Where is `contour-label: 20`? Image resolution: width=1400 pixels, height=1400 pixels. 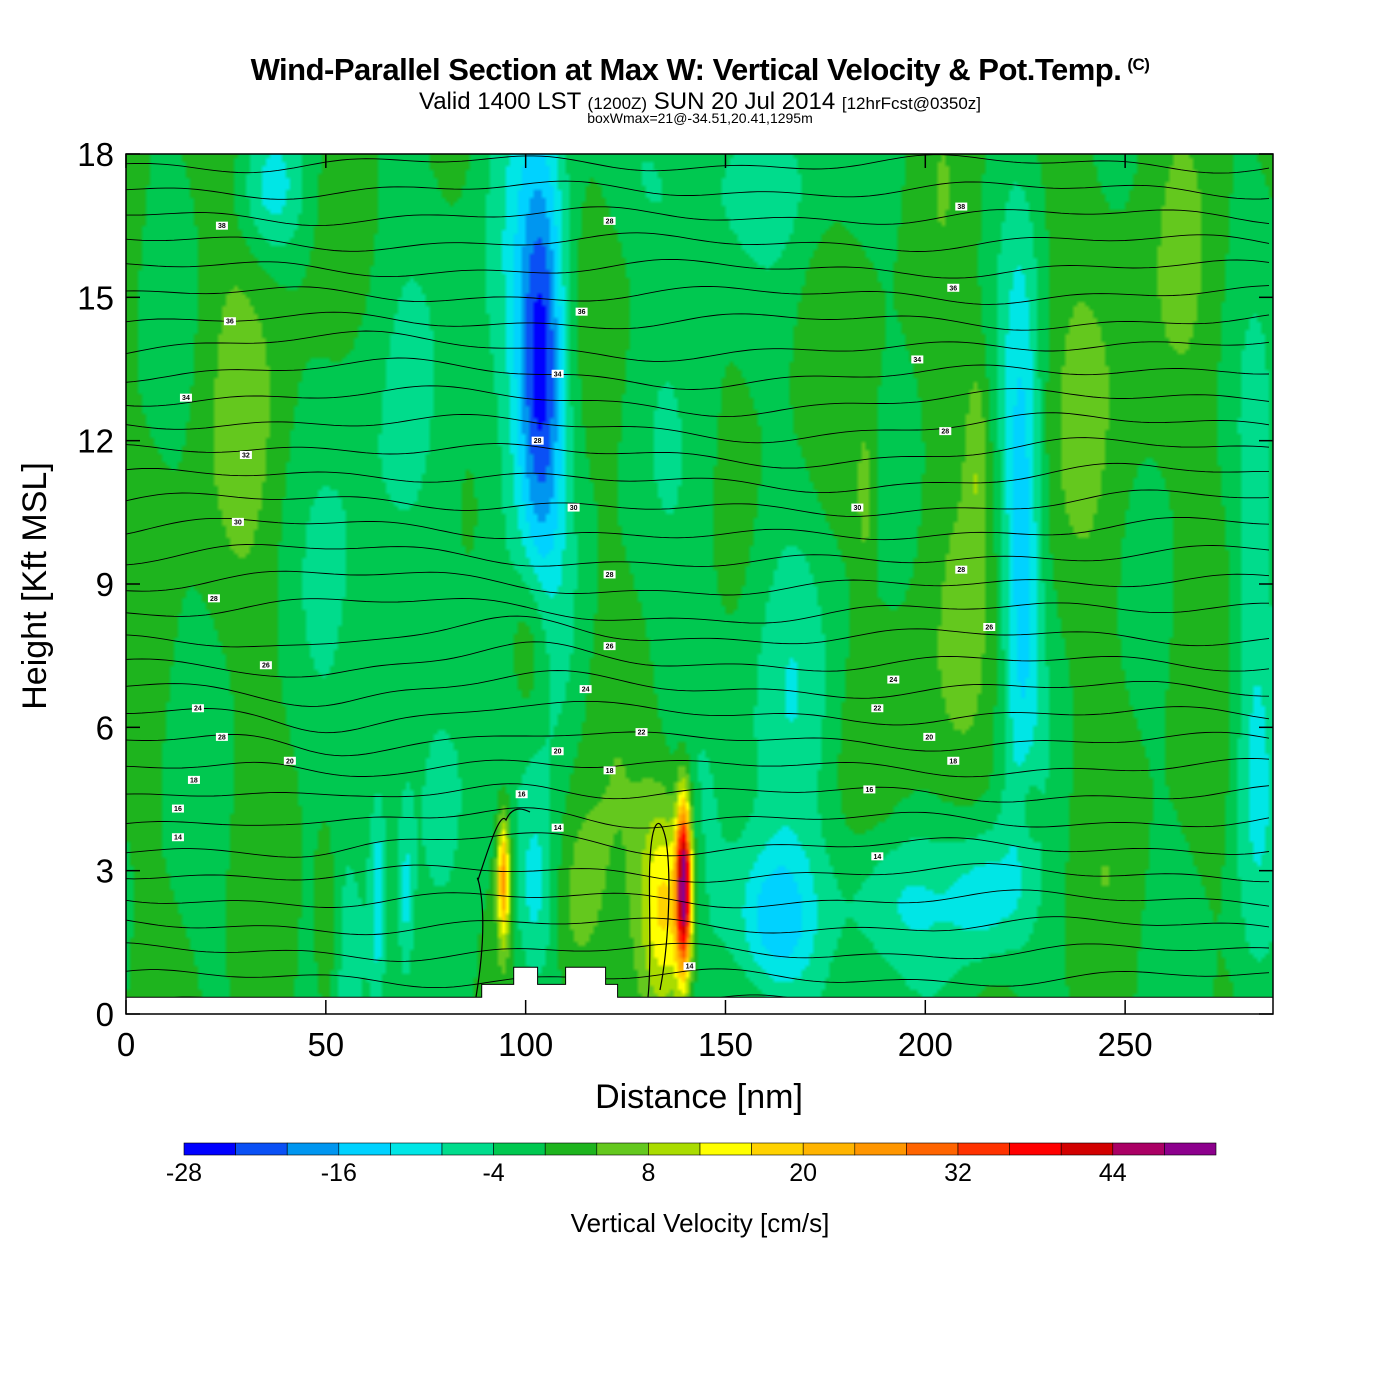 contour-label: 20 is located at coordinates (558, 752).